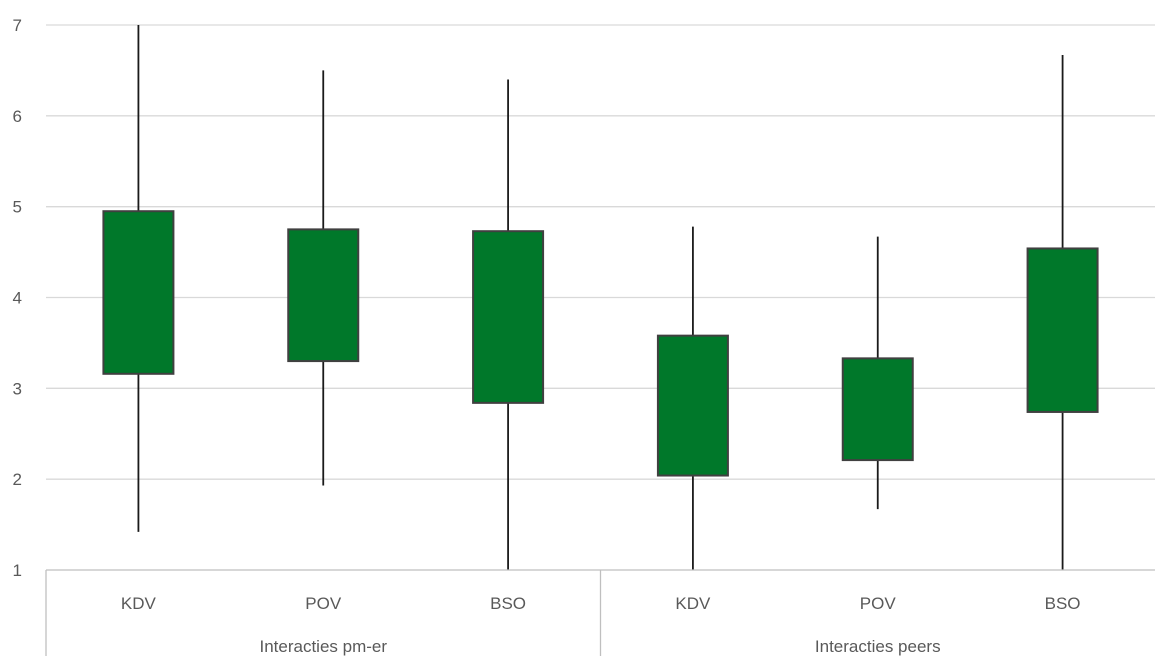  What do you see at coordinates (323, 646) in the screenshot?
I see `group-label-0: Interacties pm-er` at bounding box center [323, 646].